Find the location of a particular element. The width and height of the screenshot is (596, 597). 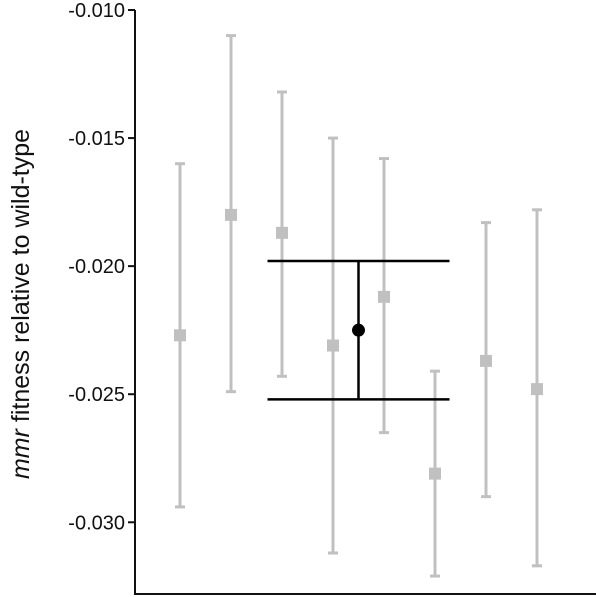

y-tick-label: -0.015 is located at coordinates (96, 139).